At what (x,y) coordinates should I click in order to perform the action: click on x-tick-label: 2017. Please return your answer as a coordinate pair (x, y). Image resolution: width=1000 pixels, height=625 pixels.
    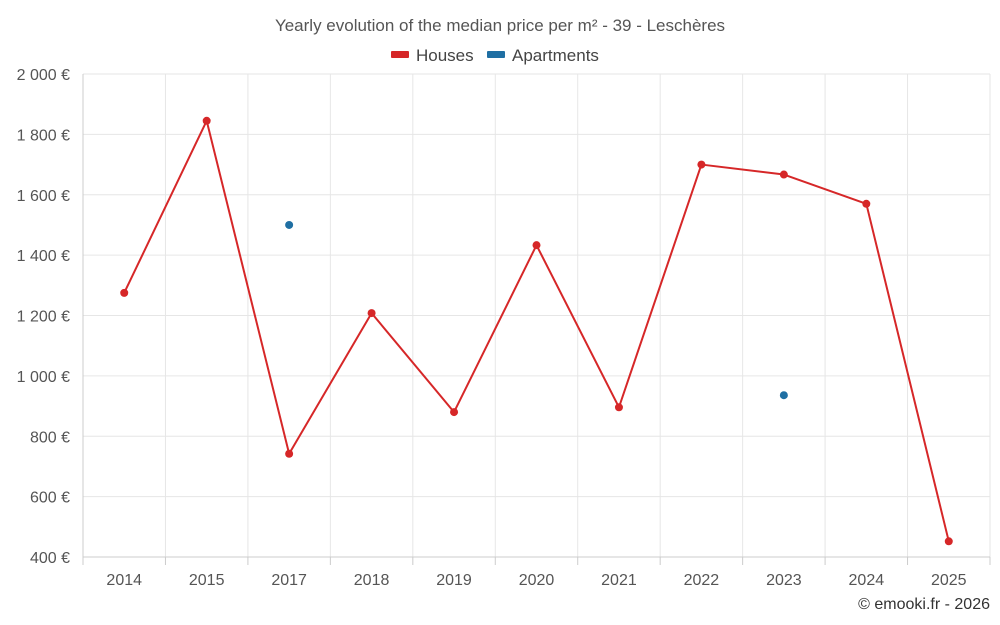
    Looking at the image, I should click on (289, 580).